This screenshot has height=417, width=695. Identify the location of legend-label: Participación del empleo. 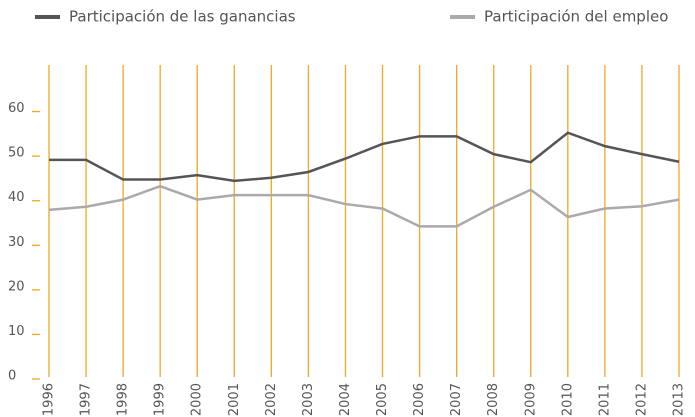
(576, 17).